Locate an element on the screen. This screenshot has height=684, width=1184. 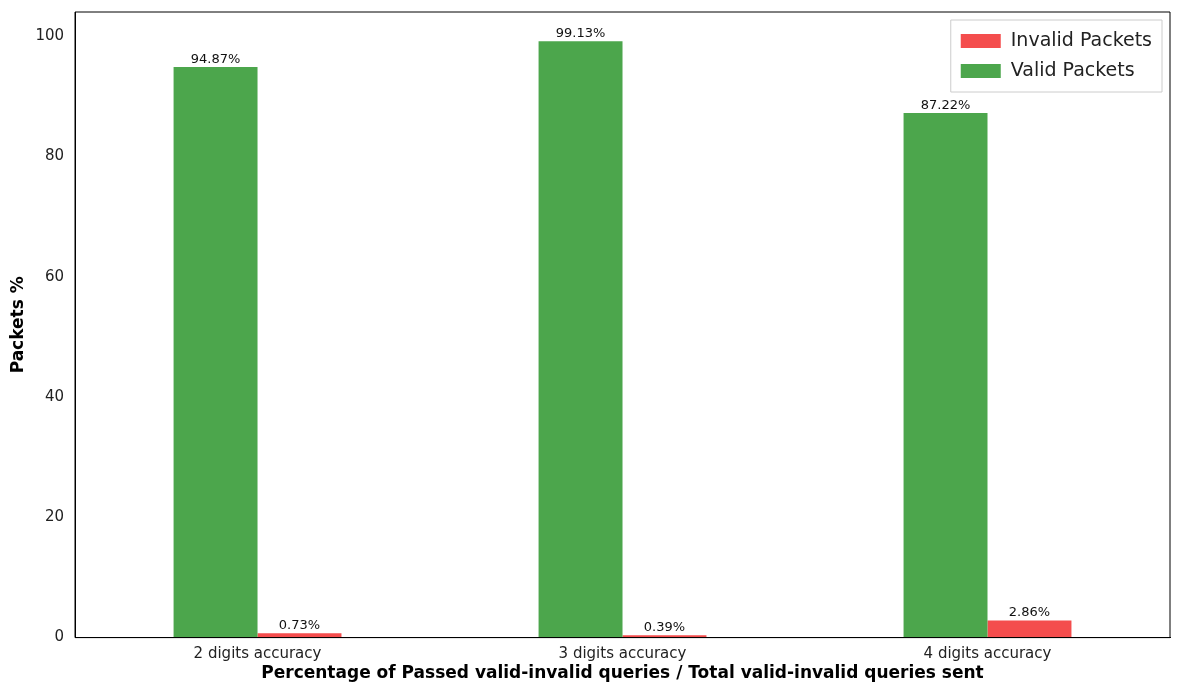
legend-label: Invalid Packets is located at coordinates (1081, 38).